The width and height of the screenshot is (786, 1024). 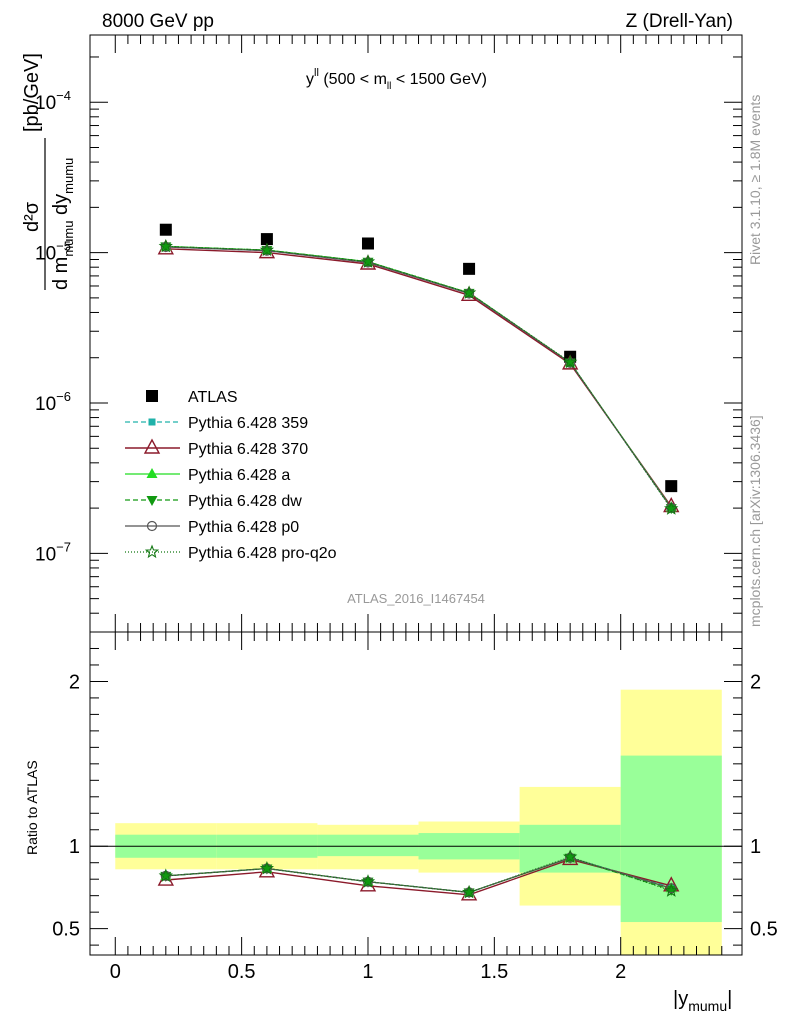 I want to click on ylabel-den-b: dy, so click(x=61, y=207).